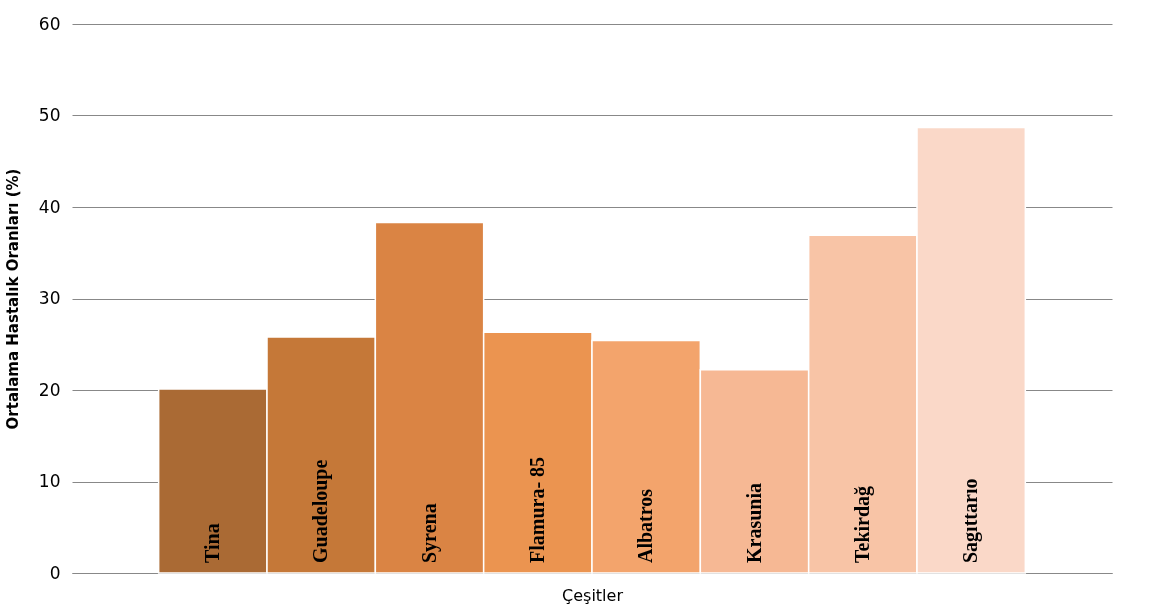 This screenshot has height=616, width=1166. I want to click on x-tick-label: Albatros, so click(645, 525).